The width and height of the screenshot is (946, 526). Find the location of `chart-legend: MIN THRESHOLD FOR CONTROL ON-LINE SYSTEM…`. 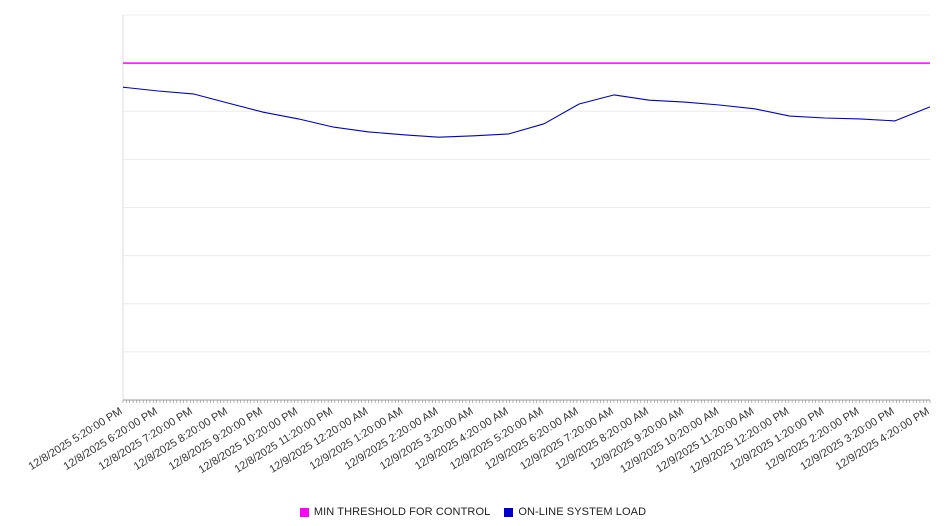

chart-legend: MIN THRESHOLD FOR CONTROL ON-LINE SYSTEM… is located at coordinates (473, 512).